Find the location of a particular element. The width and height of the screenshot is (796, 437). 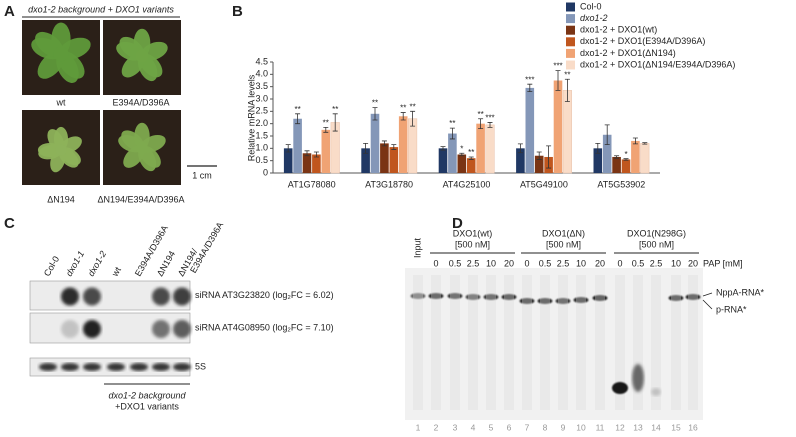

photo-label: ΔN194 is located at coordinates (61, 199).